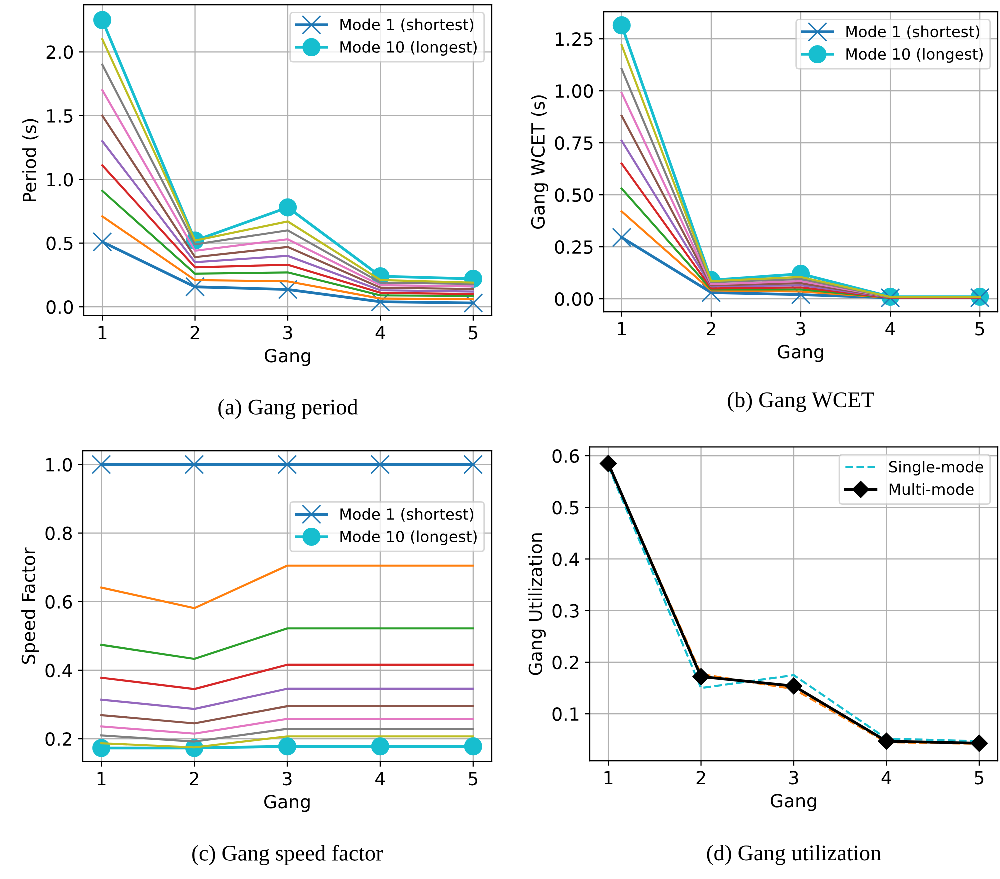 This screenshot has width=1000, height=879. I want to click on y-tick-label: 0.00, so click(574, 299).